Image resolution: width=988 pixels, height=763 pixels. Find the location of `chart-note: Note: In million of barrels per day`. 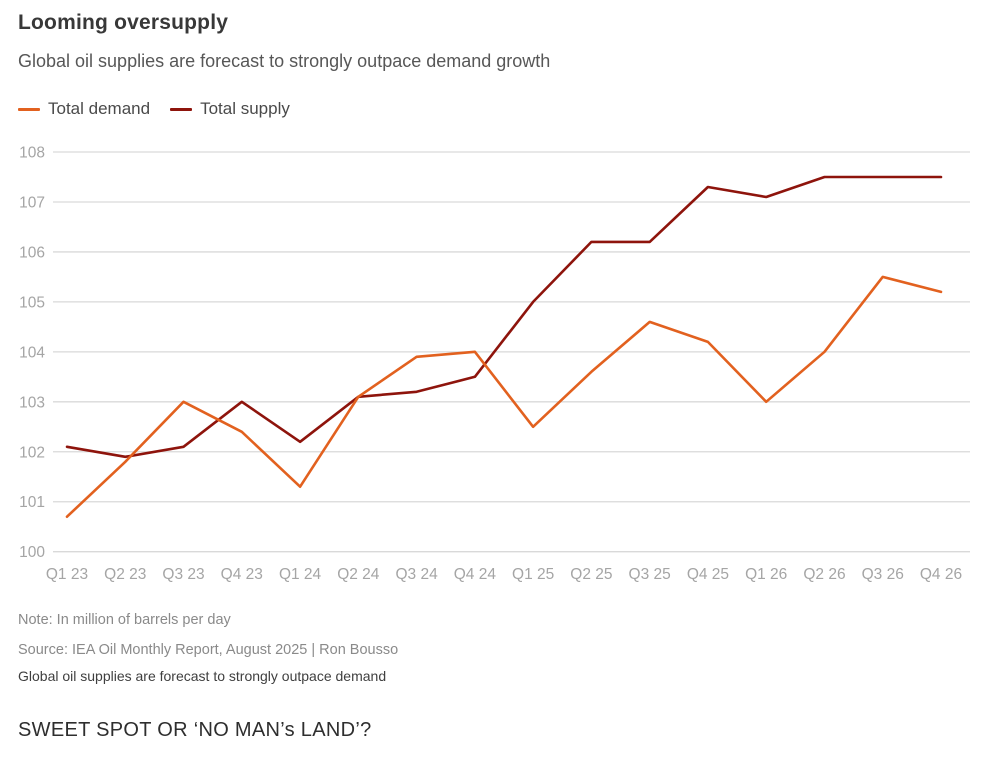

chart-note: Note: In million of barrels per day is located at coordinates (124, 620).